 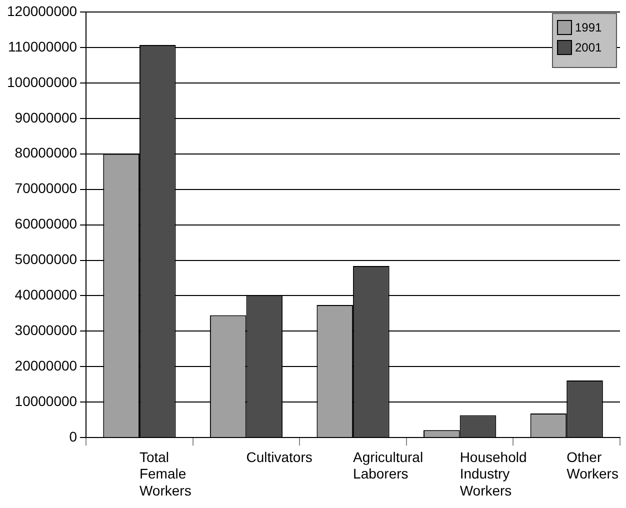 I want to click on x-tick-label: Agricultural Laborers, so click(x=388, y=465).